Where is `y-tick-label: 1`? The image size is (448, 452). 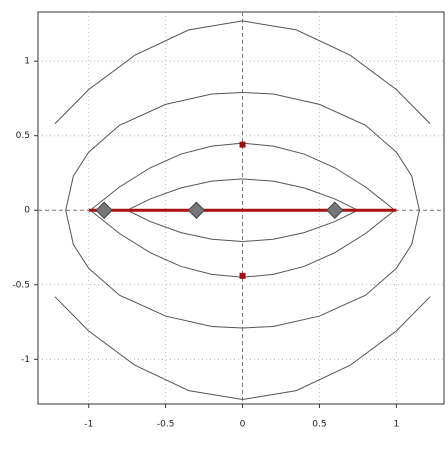
y-tick-label: 1 is located at coordinates (27, 62).